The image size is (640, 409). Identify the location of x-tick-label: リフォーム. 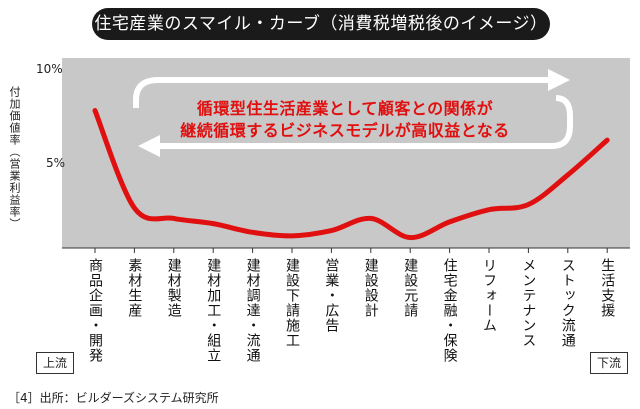
(489, 295).